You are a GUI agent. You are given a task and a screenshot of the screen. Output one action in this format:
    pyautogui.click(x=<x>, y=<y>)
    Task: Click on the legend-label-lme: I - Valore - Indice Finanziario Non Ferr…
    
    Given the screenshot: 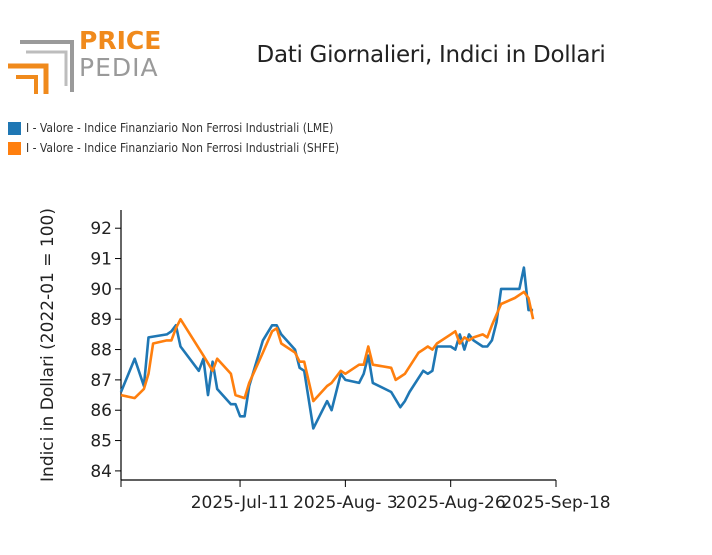 What is the action you would take?
    pyautogui.click(x=180, y=128)
    